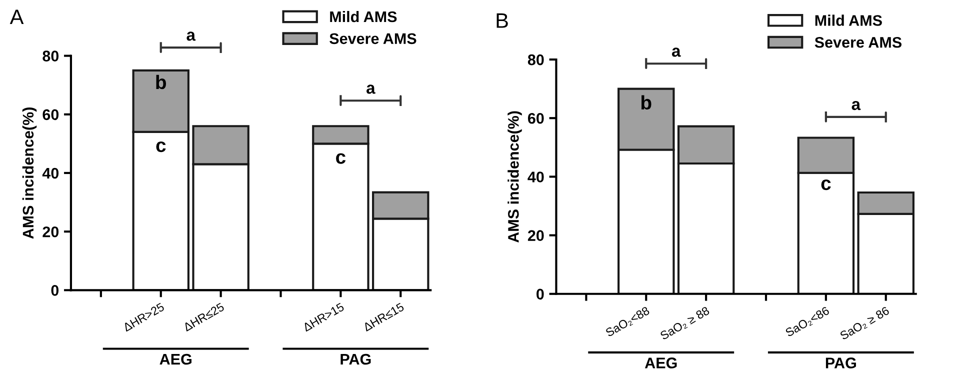  Describe the element at coordinates (502, 20) in the screenshot. I see `chart-title: B` at that location.